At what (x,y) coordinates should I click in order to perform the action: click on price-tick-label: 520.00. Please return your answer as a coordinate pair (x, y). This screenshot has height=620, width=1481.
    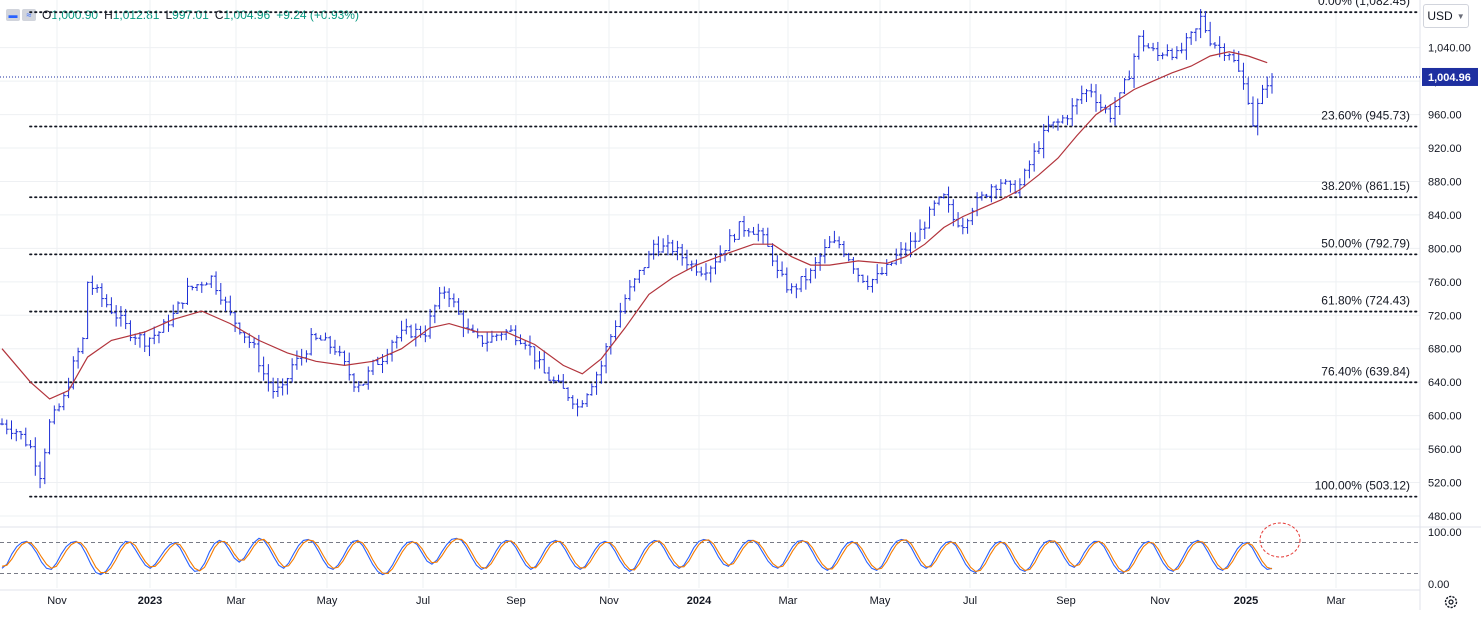
    Looking at the image, I should click on (1445, 484).